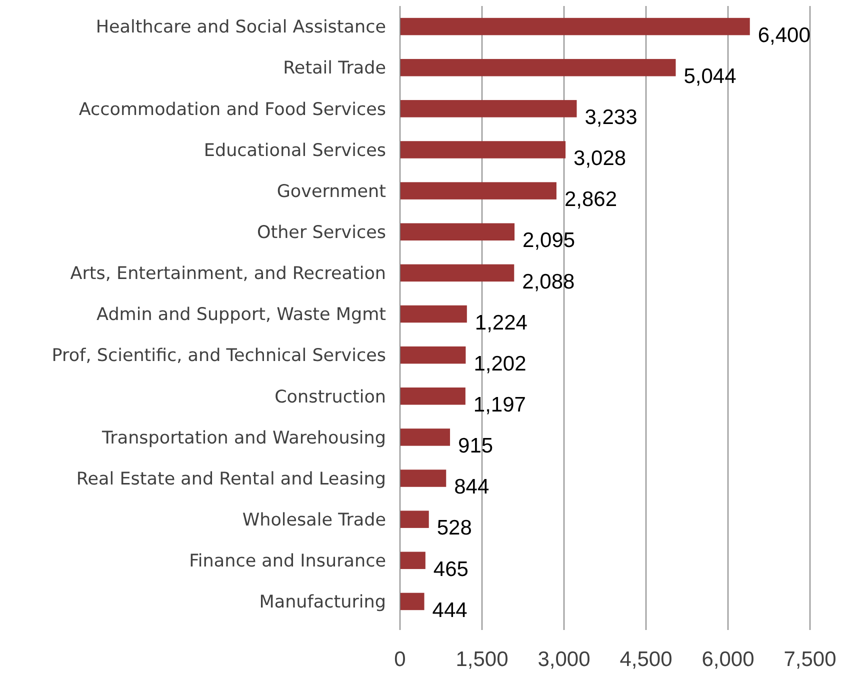 The width and height of the screenshot is (860, 680). What do you see at coordinates (241, 28) in the screenshot?
I see `y-tick-label: Healthcare and Social Assistance` at bounding box center [241, 28].